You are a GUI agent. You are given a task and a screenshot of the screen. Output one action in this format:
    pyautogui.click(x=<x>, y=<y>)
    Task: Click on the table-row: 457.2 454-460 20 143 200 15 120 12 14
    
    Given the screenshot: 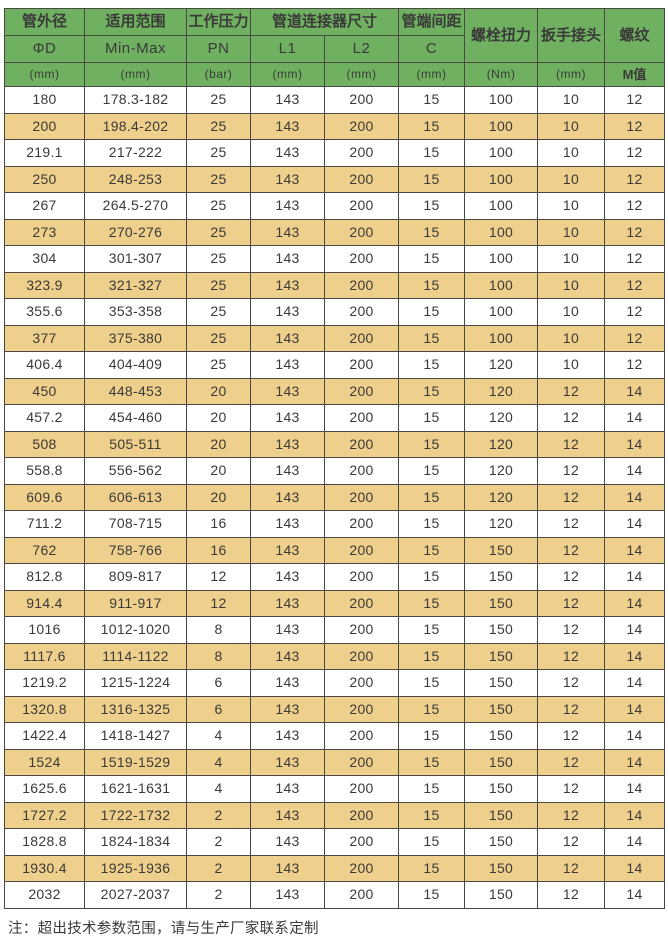 What is the action you would take?
    pyautogui.click(x=335, y=418)
    